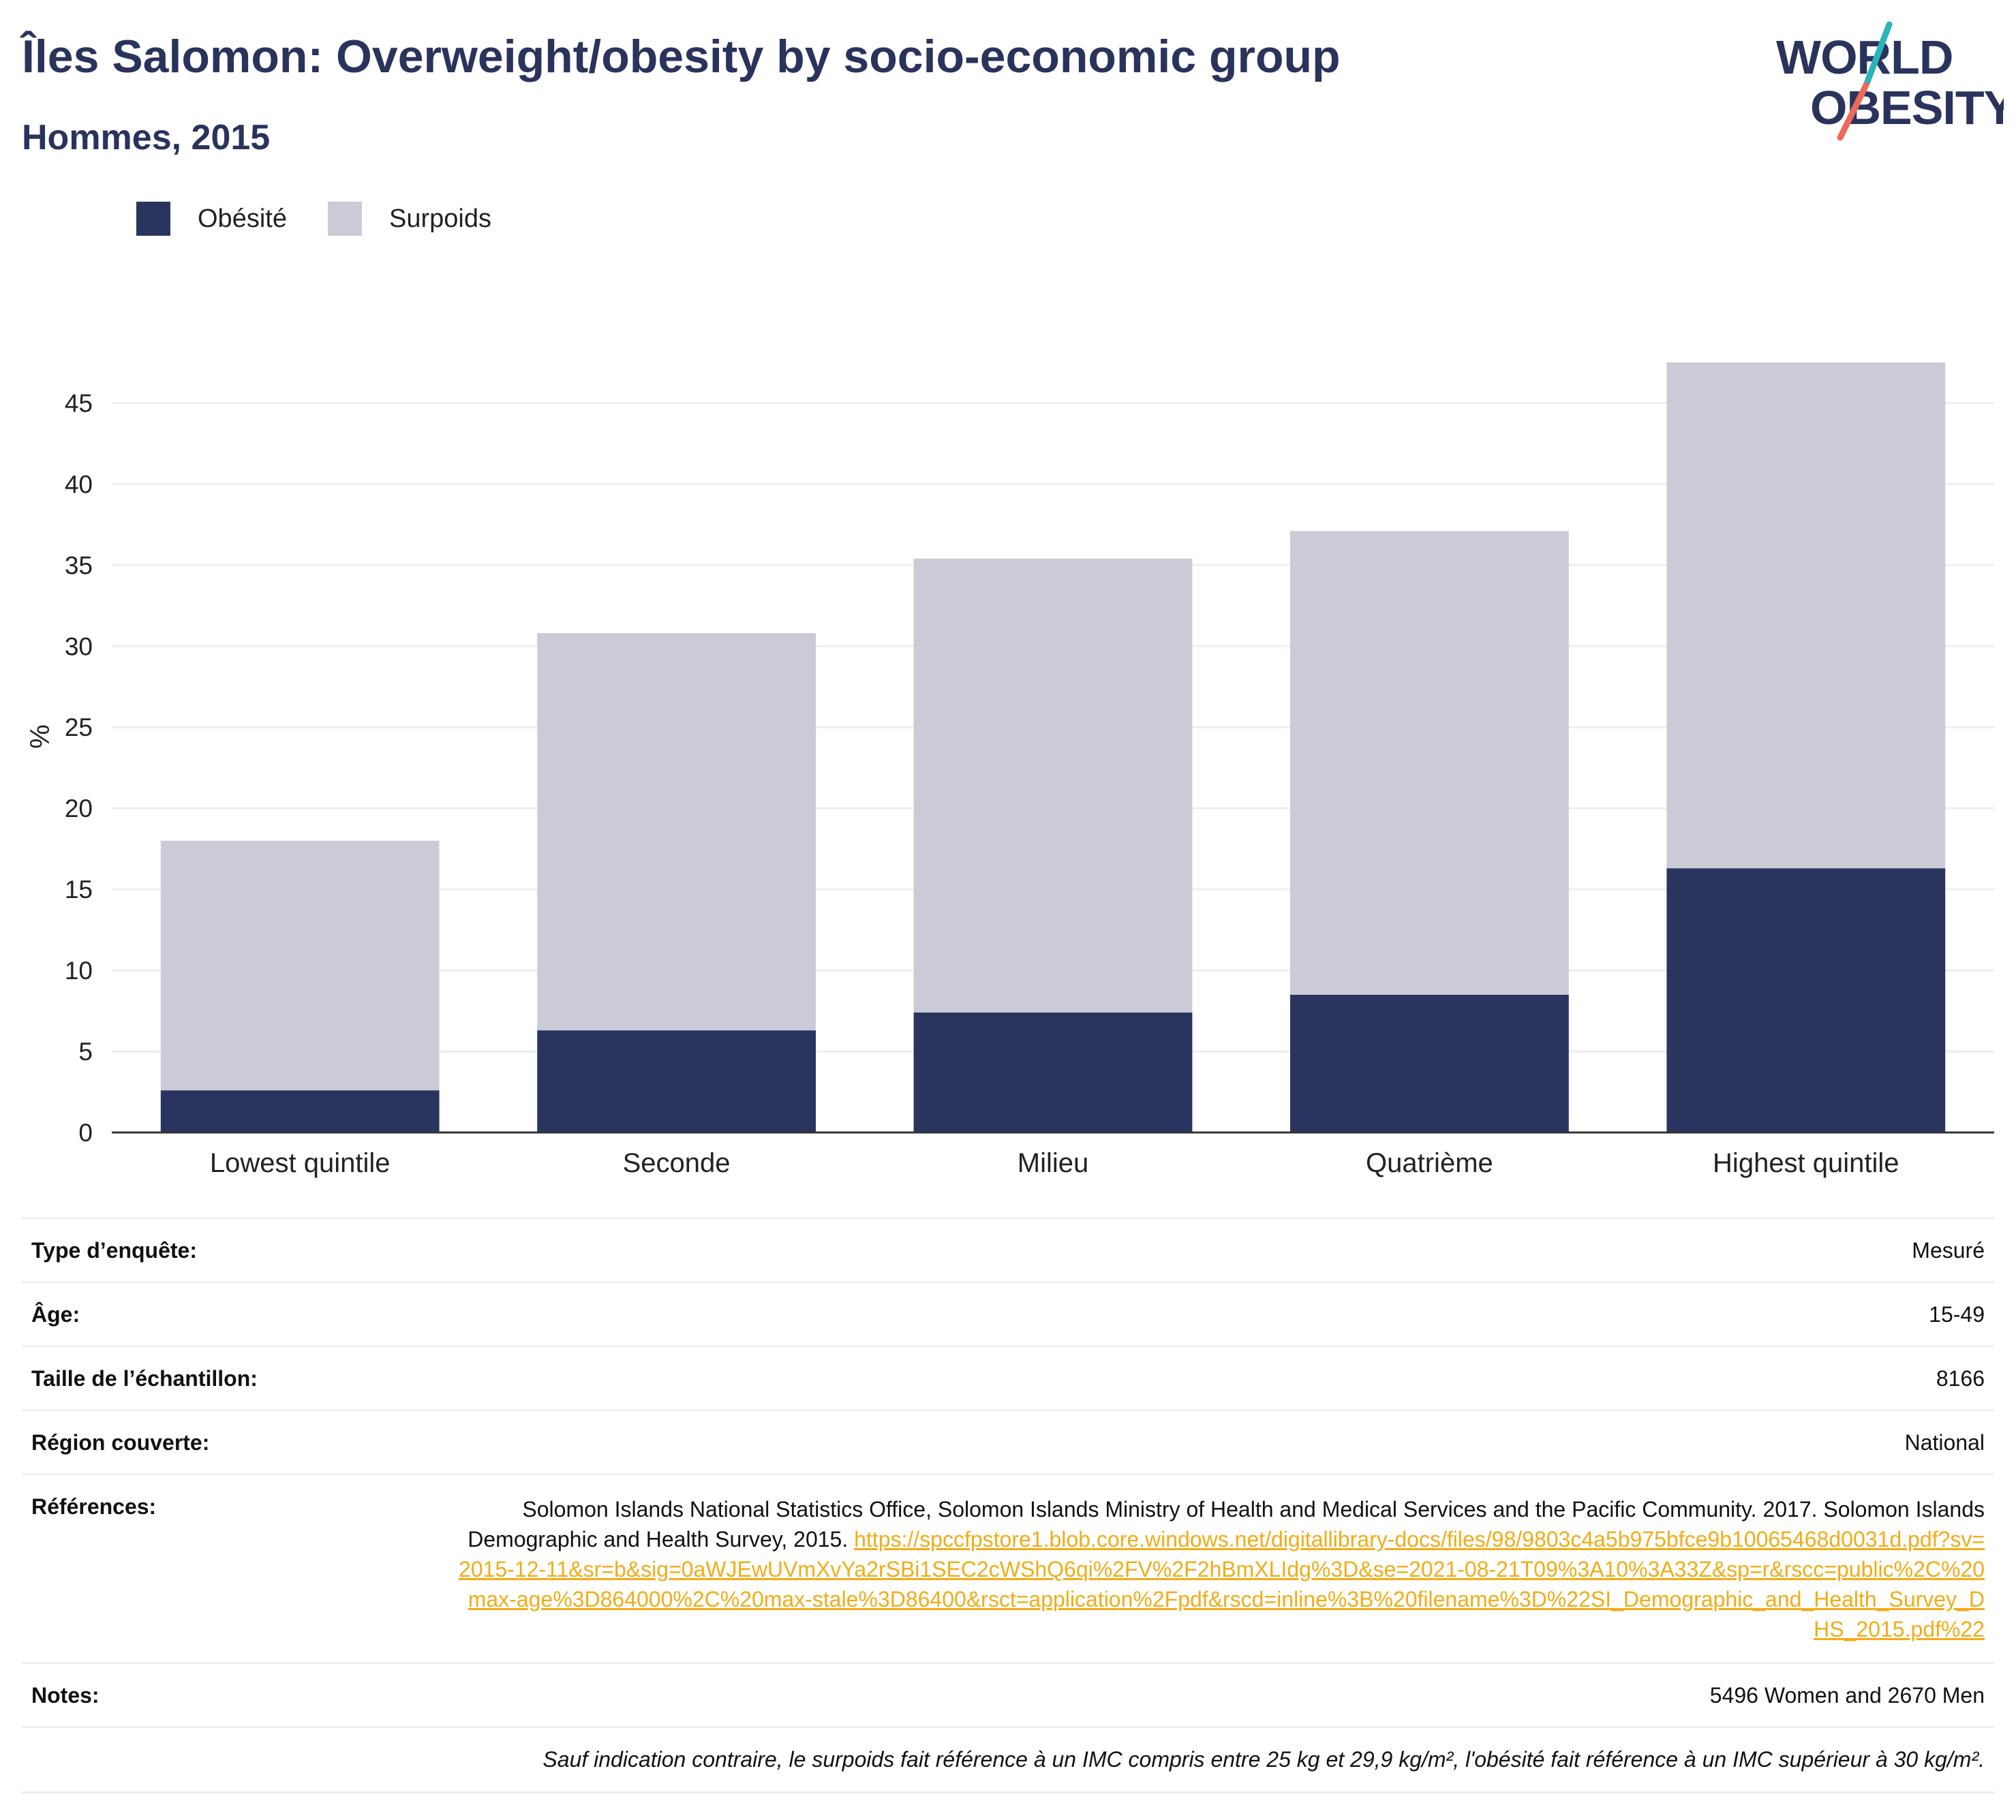 Image resolution: width=2016 pixels, height=1820 pixels. What do you see at coordinates (1864, 57) in the screenshot?
I see `svg-text: WORLD` at bounding box center [1864, 57].